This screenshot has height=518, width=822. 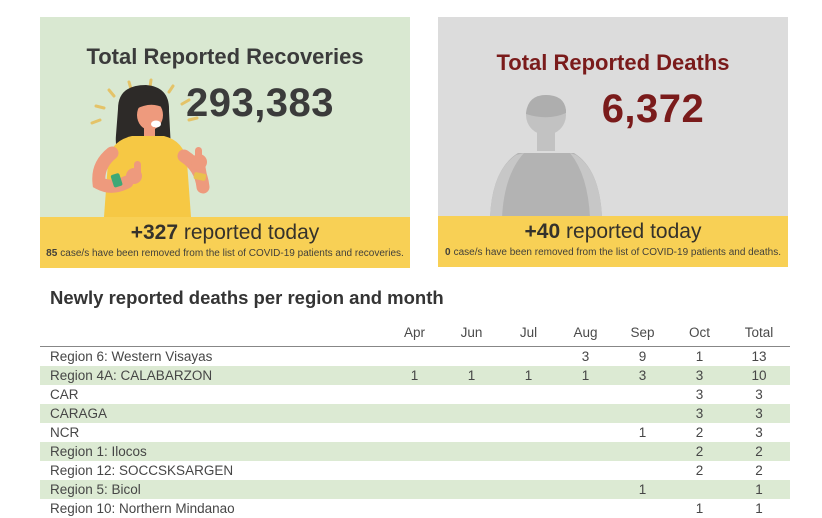 What do you see at coordinates (65, 432) in the screenshot?
I see `region-cell: NCR` at bounding box center [65, 432].